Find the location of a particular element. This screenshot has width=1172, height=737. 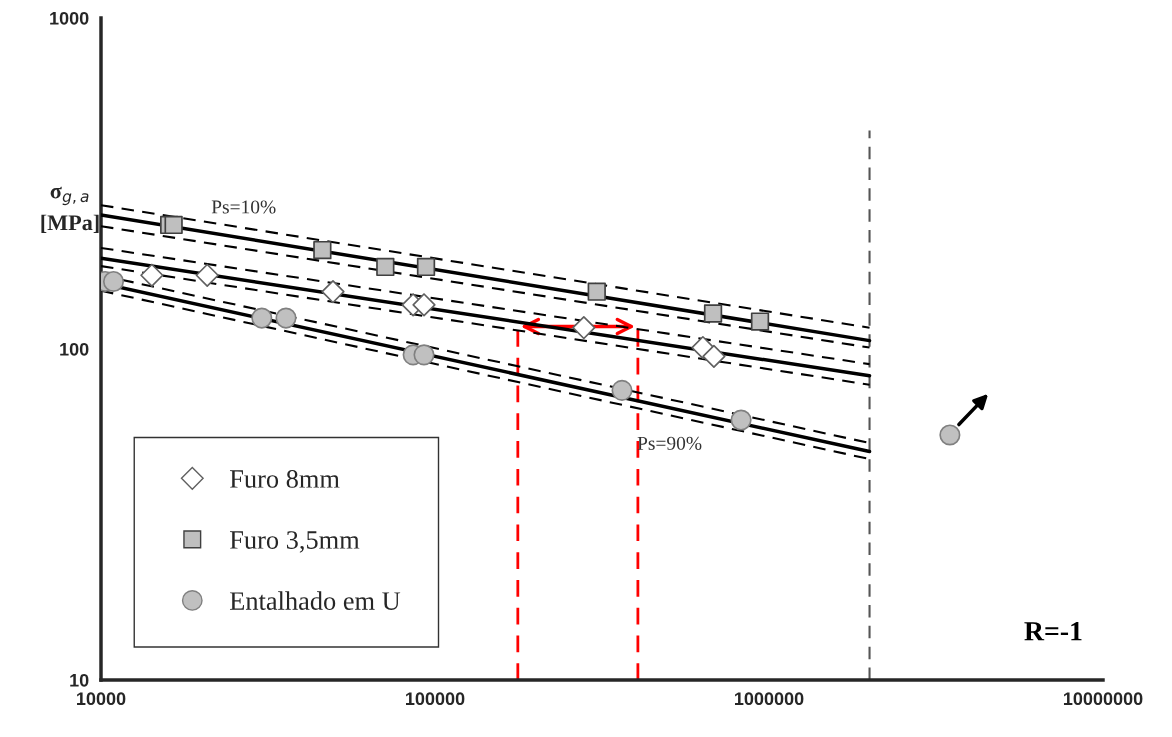

x-tick-label: 1000000 is located at coordinates (769, 699).